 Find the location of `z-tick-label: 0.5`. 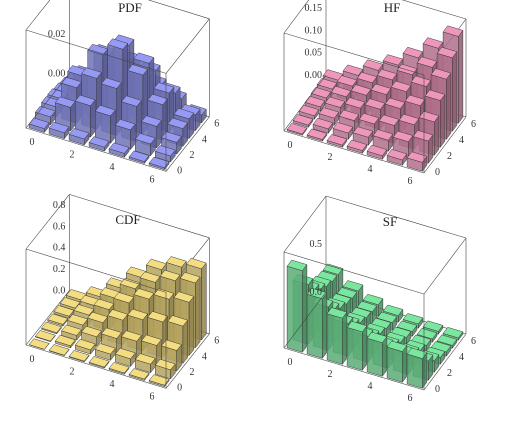

z-tick-label: 0.5 is located at coordinates (316, 244).